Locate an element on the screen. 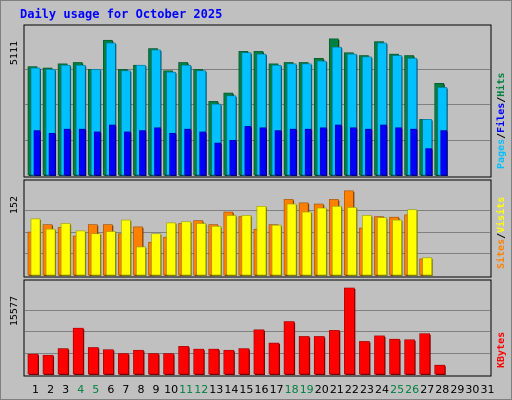 The width and height of the screenshot is (512, 400). hits-legend: Pages/Files/Hits is located at coordinates (501, 121).